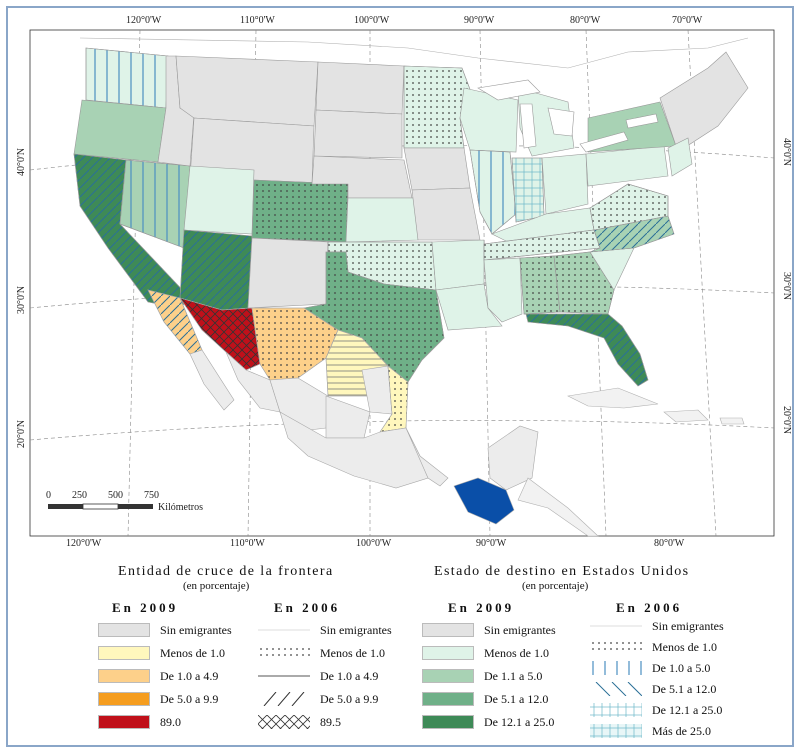  Describe the element at coordinates (458, 265) in the screenshot. I see `state-arkansas` at that location.